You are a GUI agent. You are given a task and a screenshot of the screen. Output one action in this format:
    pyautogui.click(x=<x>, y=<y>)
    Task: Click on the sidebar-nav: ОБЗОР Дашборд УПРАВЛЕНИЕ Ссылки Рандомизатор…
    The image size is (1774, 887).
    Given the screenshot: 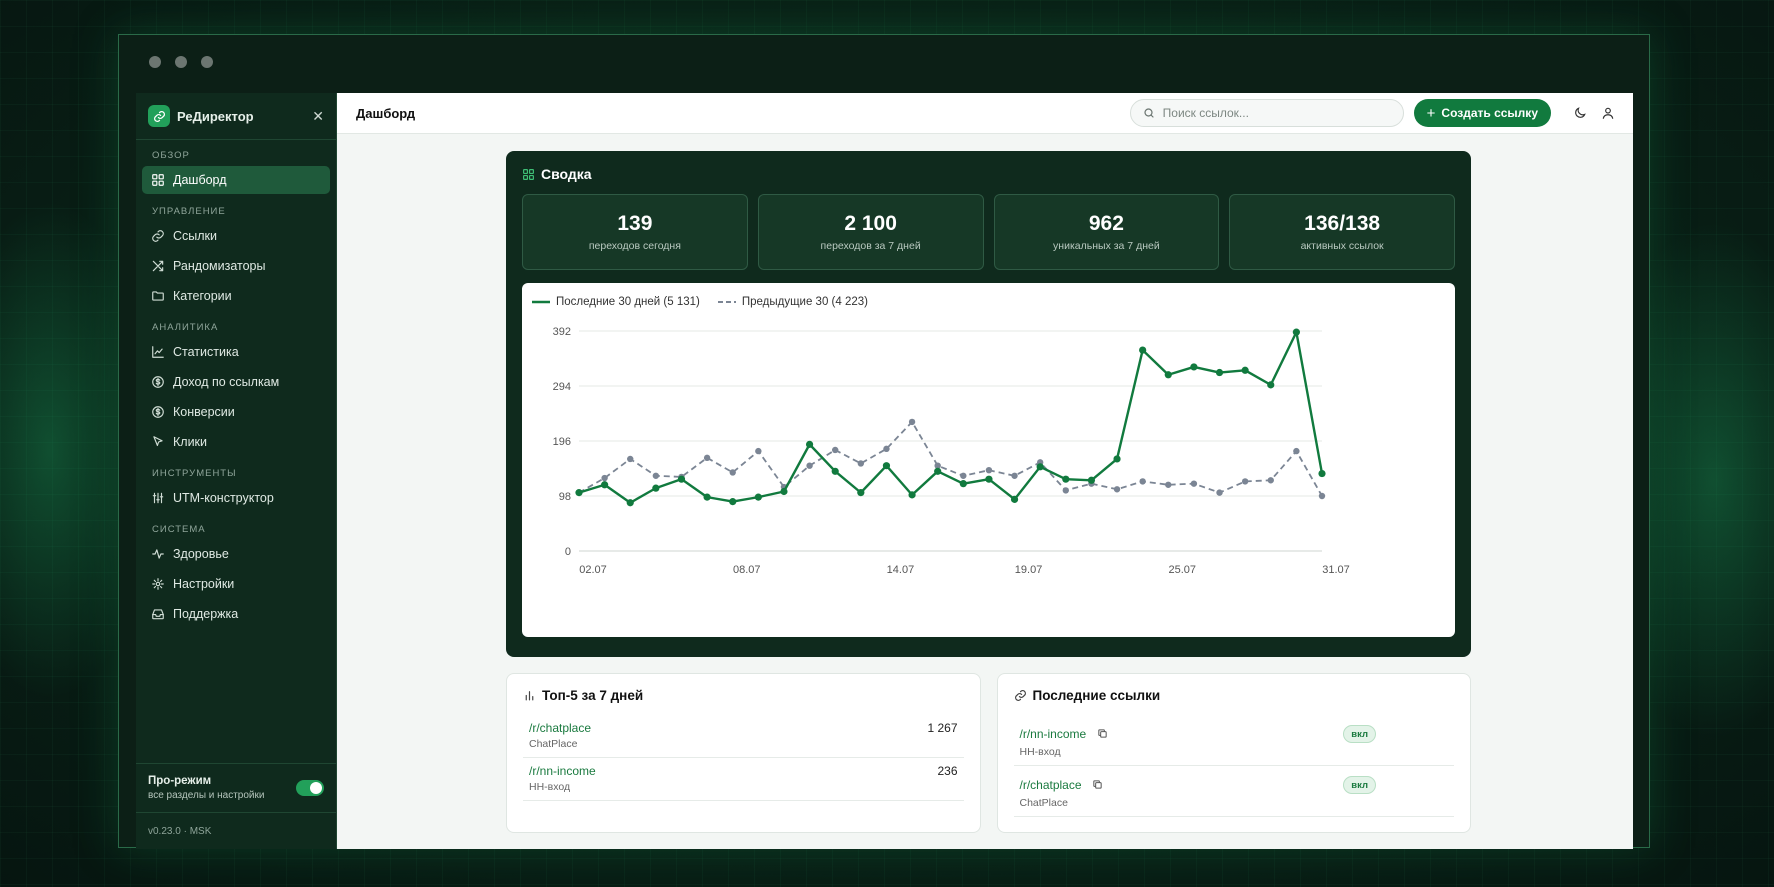 What is the action you would take?
    pyautogui.click(x=236, y=389)
    